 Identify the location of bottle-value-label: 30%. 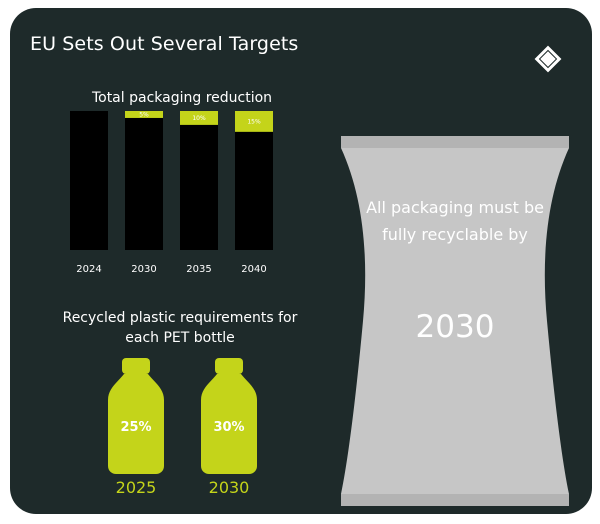
(229, 427).